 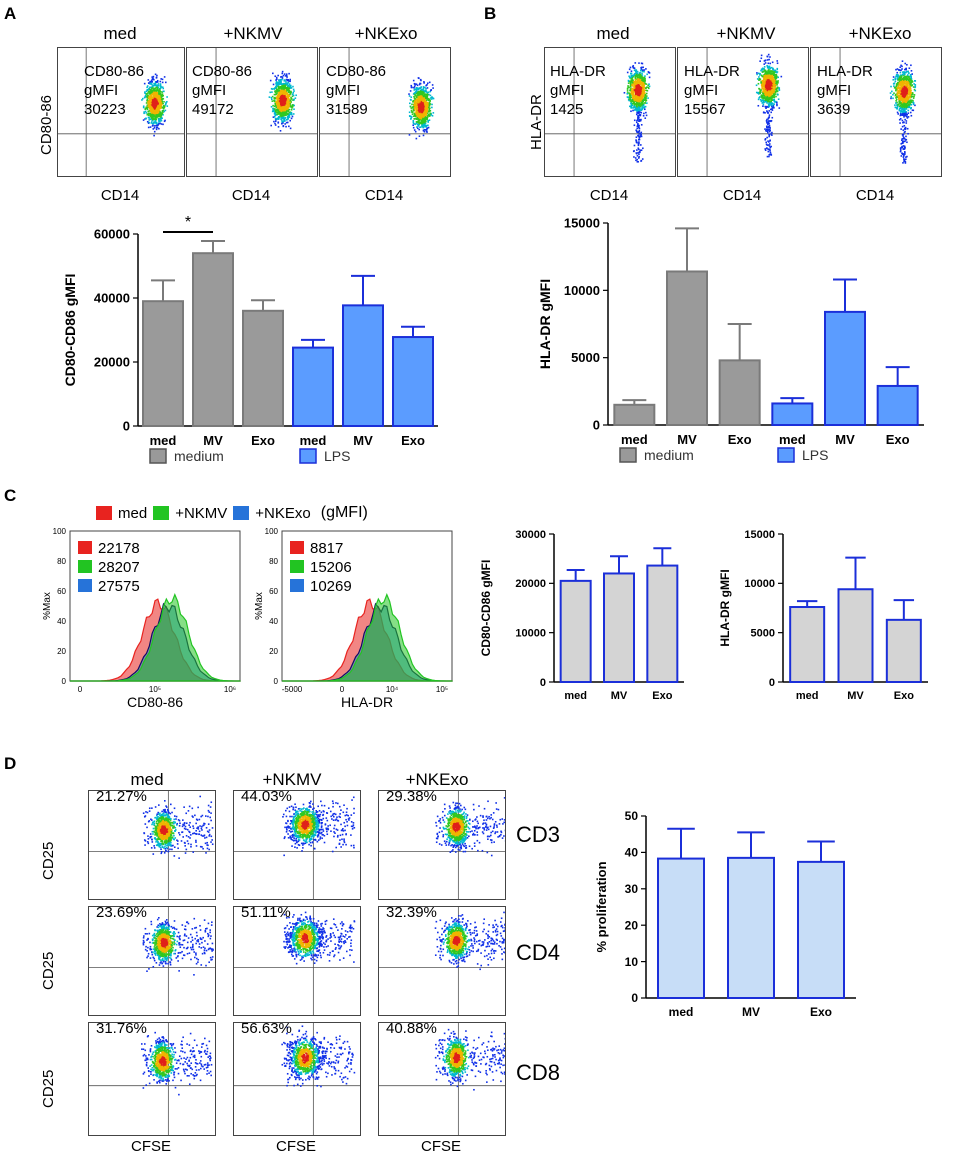 What do you see at coordinates (610, 112) in the screenshot?
I see `dot-plot-canvas` at bounding box center [610, 112].